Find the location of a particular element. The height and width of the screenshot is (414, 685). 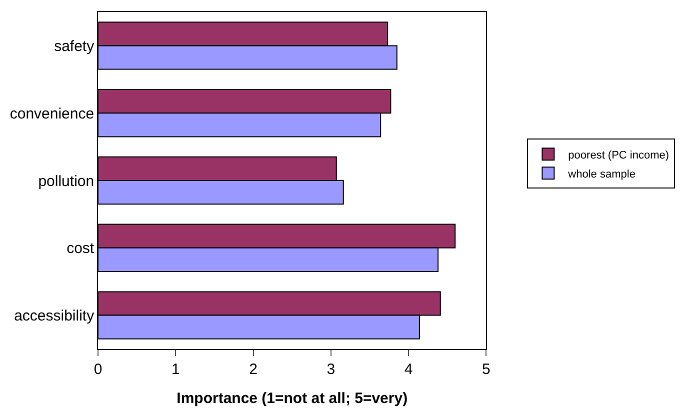

legend-label: whole sample is located at coordinates (601, 174).